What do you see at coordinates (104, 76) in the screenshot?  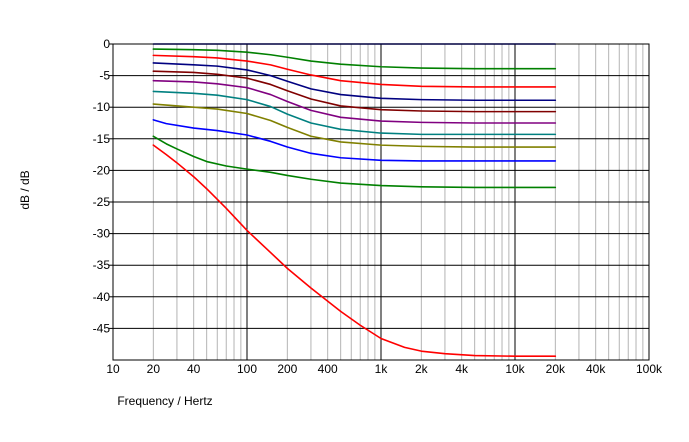 I see `y-tick-label: -5` at bounding box center [104, 76].